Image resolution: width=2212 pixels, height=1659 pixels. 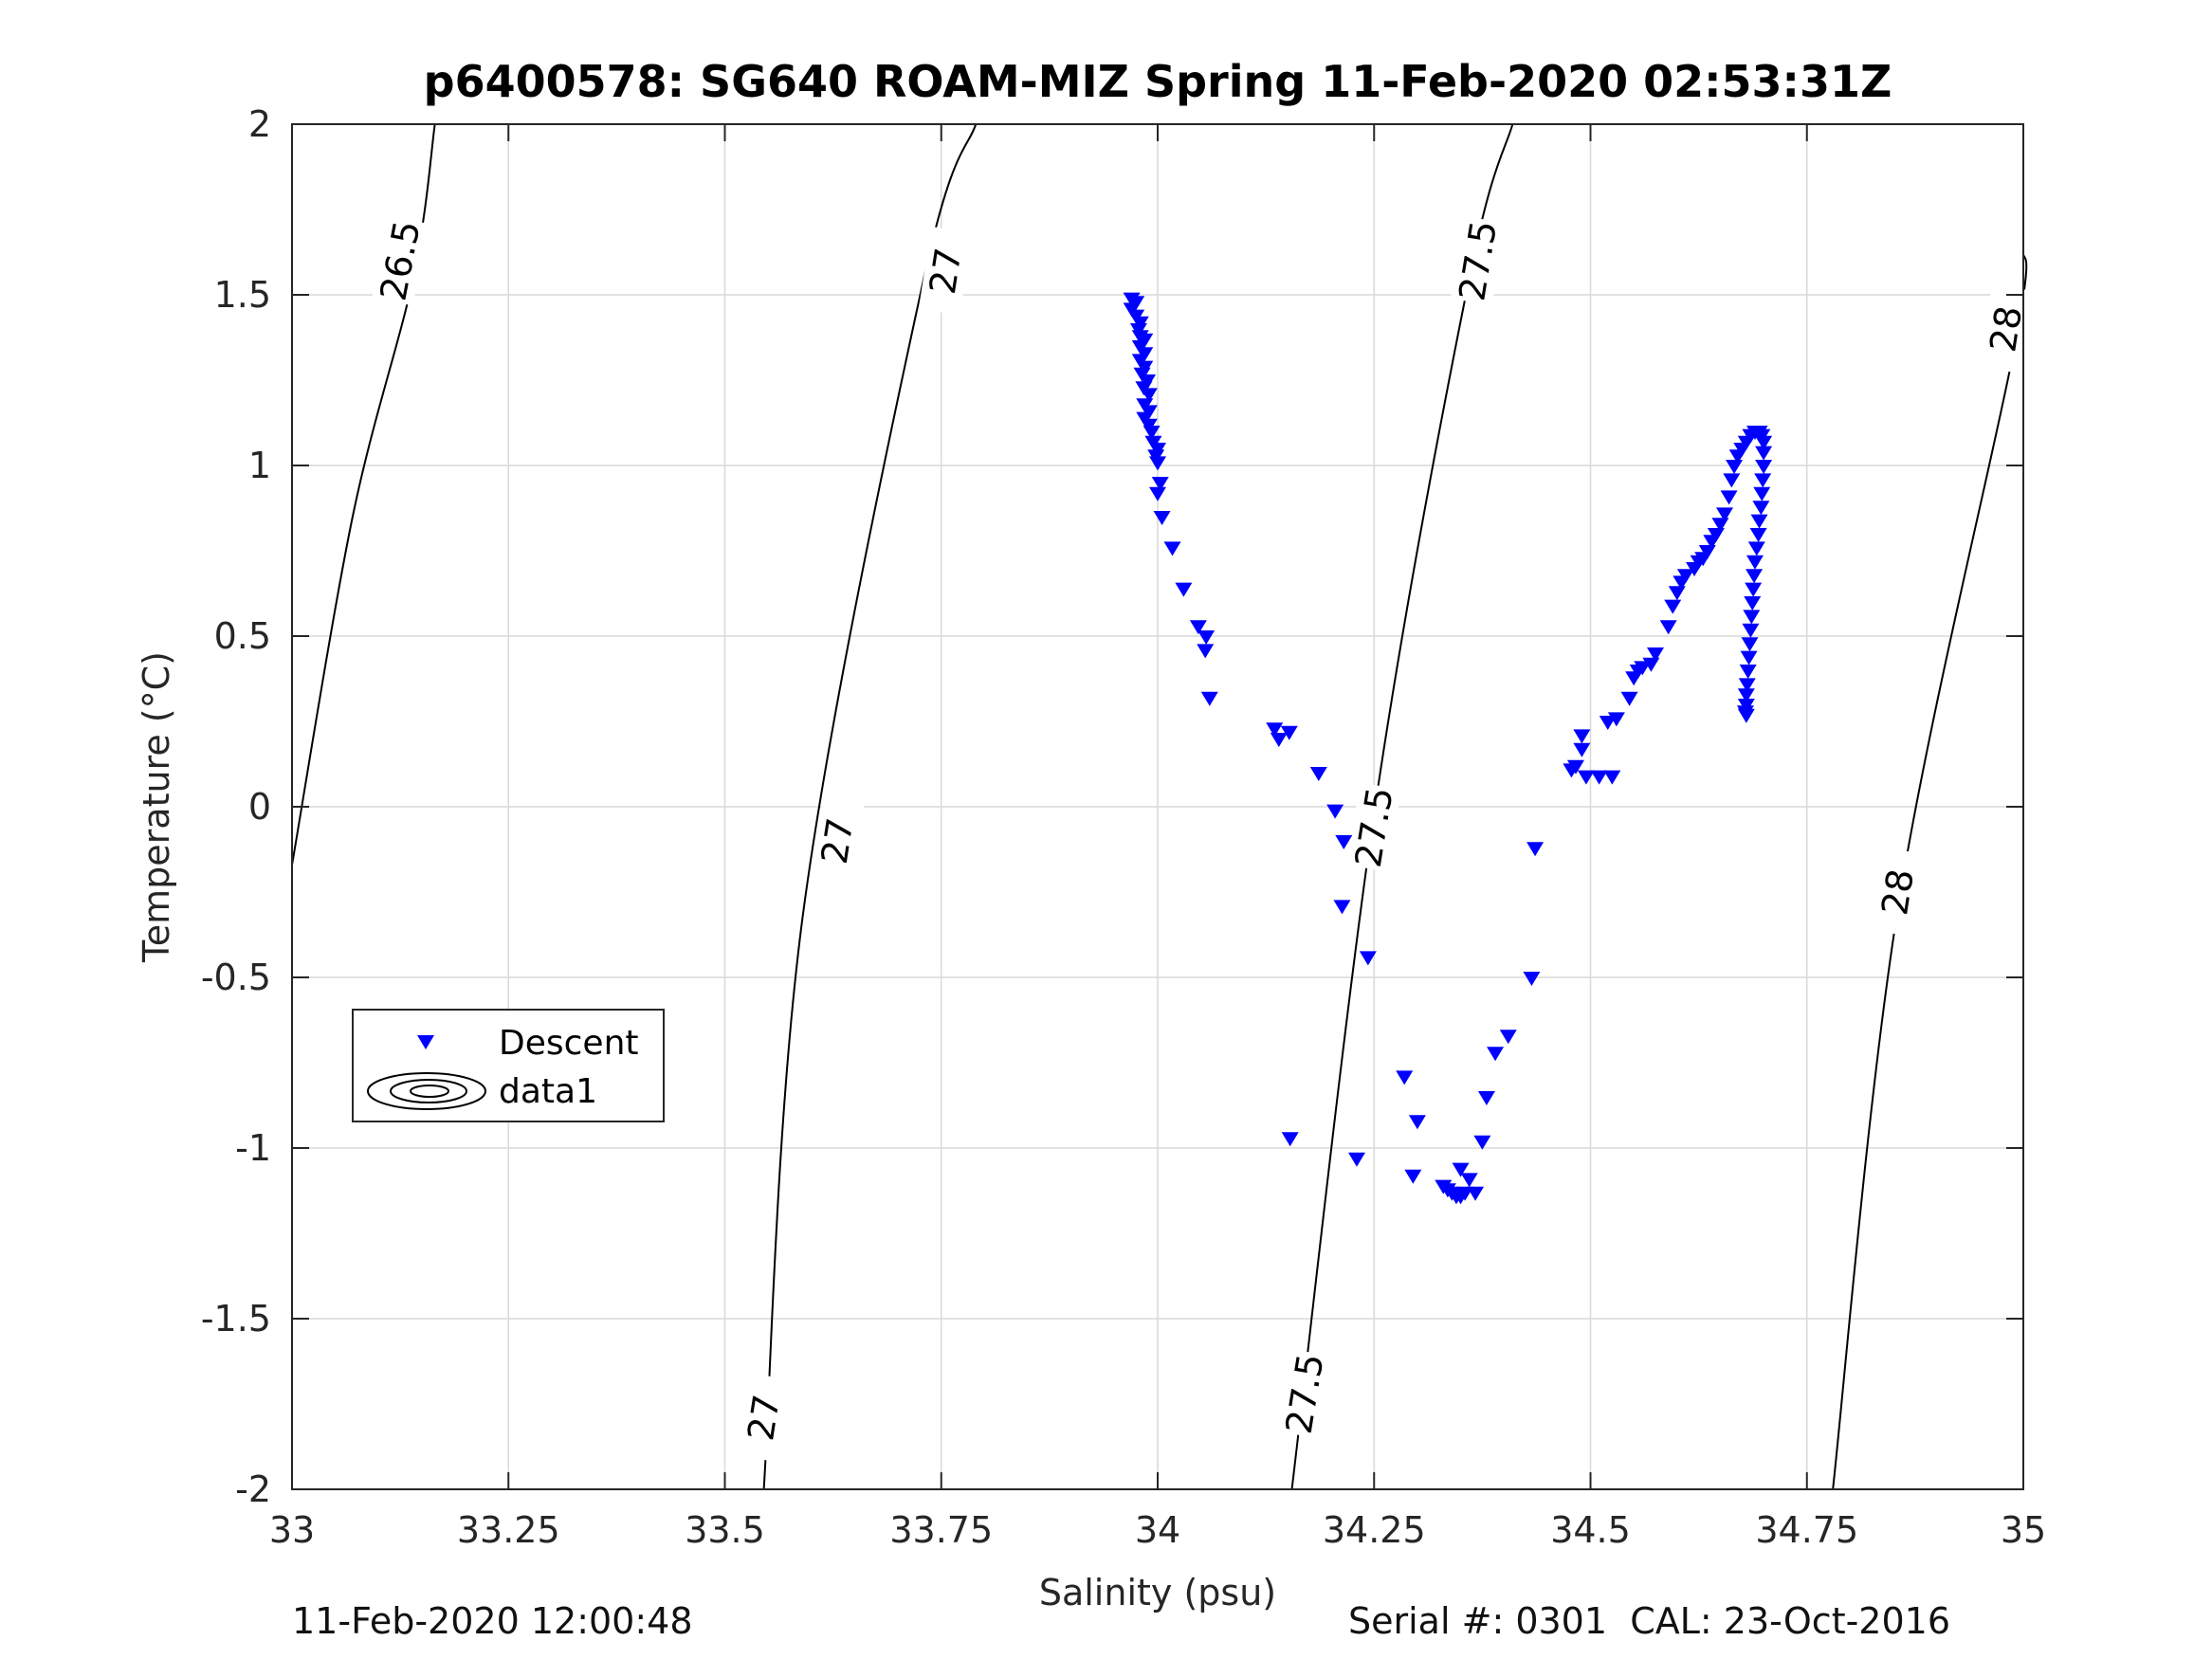 I want to click on footer-date: 11-Feb-2020 12:00:48, so click(x=492, y=1621).